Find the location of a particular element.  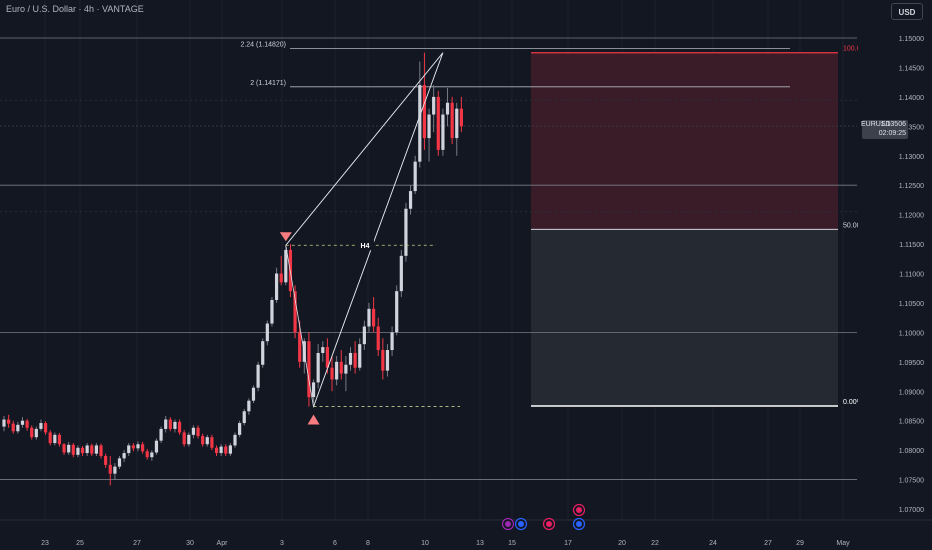

price-tick-label: 1.12500 is located at coordinates (911, 186).